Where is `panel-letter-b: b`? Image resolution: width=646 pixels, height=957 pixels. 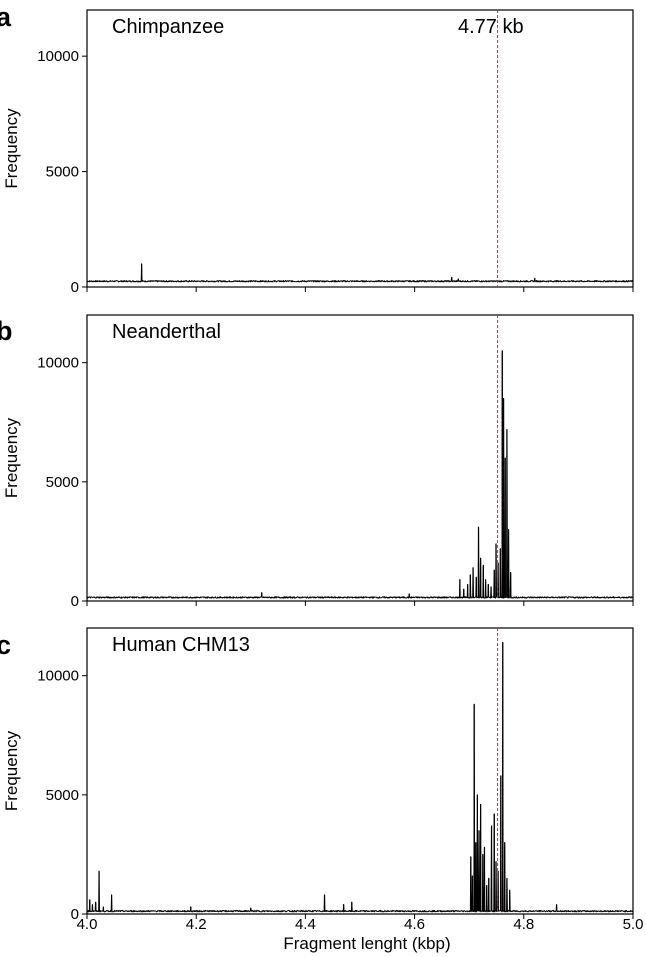 panel-letter-b: b is located at coordinates (6, 331).